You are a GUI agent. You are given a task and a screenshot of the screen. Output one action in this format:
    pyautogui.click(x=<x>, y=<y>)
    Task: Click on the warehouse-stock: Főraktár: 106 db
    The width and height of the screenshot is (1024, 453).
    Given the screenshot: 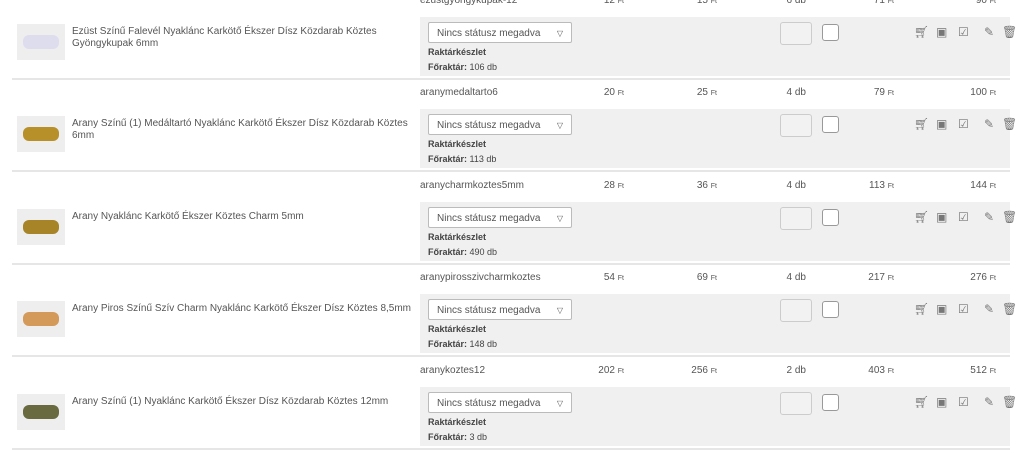 What is the action you would take?
    pyautogui.click(x=463, y=67)
    